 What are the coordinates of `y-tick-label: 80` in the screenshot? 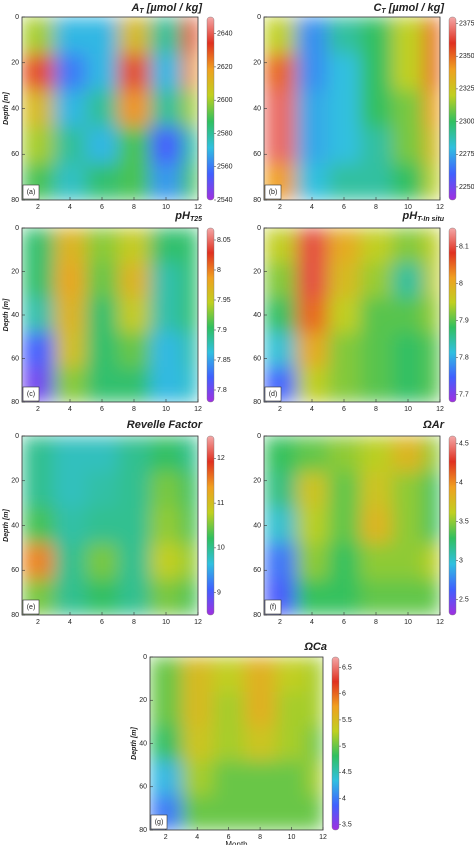 It's located at (257, 615).